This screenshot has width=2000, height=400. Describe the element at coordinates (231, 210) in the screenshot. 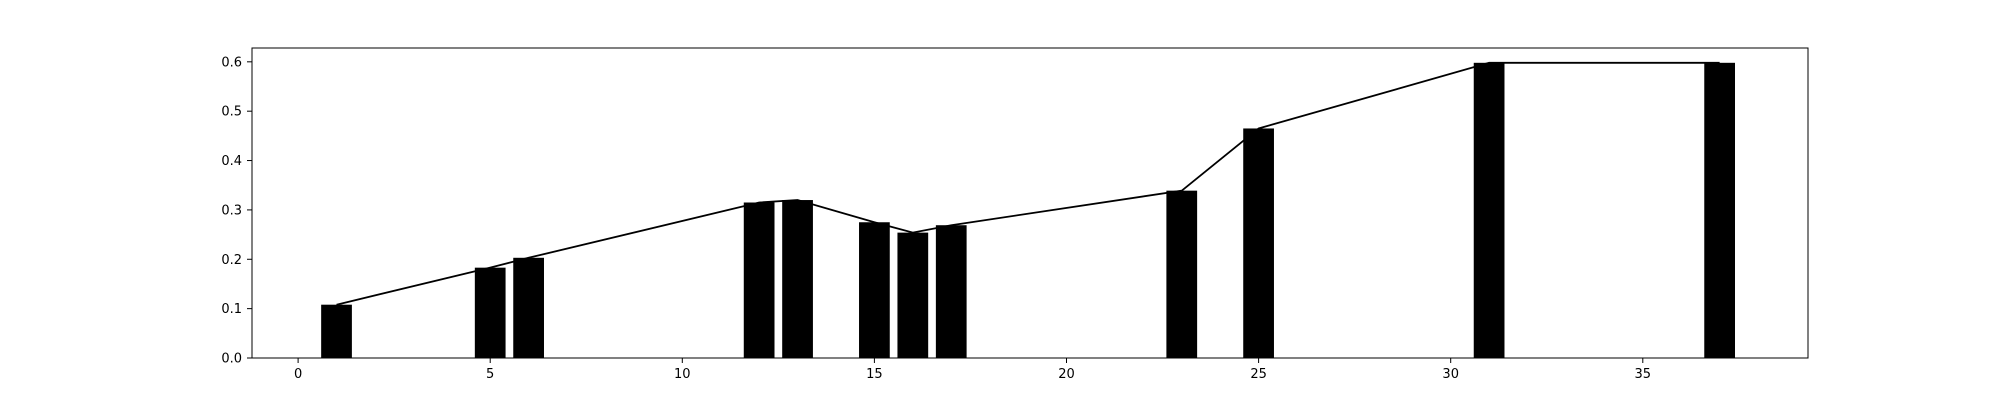

I see `y-tick-label: 0.3` at that location.